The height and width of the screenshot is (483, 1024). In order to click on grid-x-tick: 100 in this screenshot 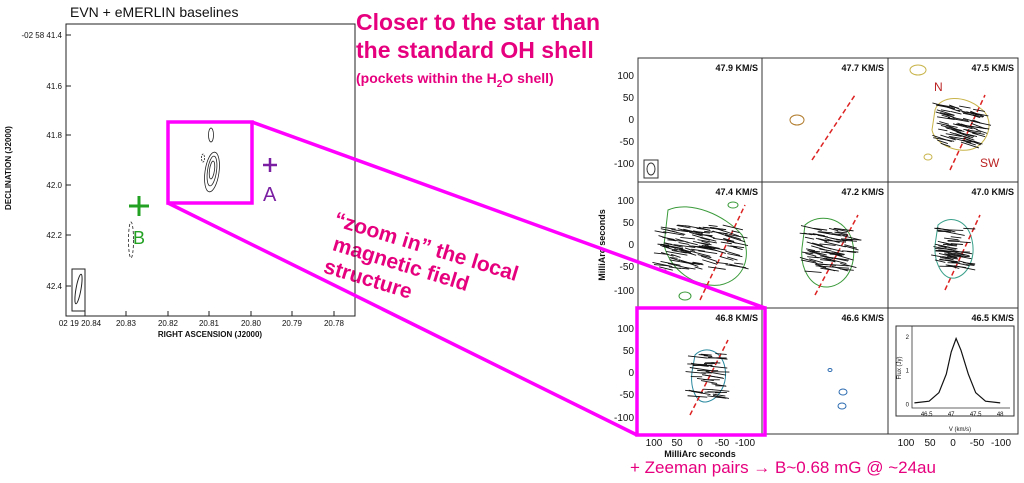, I will do `click(654, 443)`.